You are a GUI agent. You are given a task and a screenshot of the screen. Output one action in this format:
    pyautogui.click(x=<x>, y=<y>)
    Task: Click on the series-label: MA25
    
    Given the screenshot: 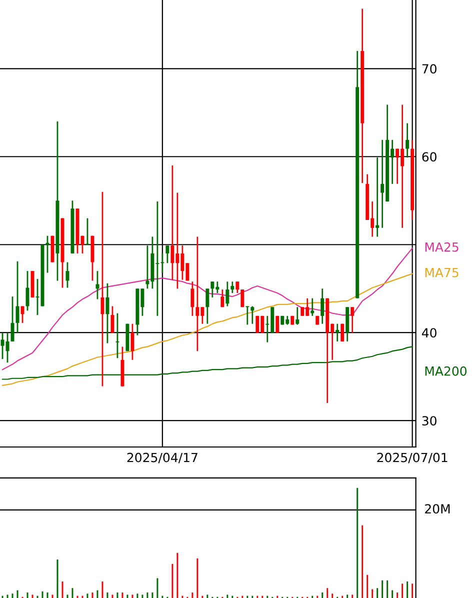 What is the action you would take?
    pyautogui.click(x=441, y=247)
    